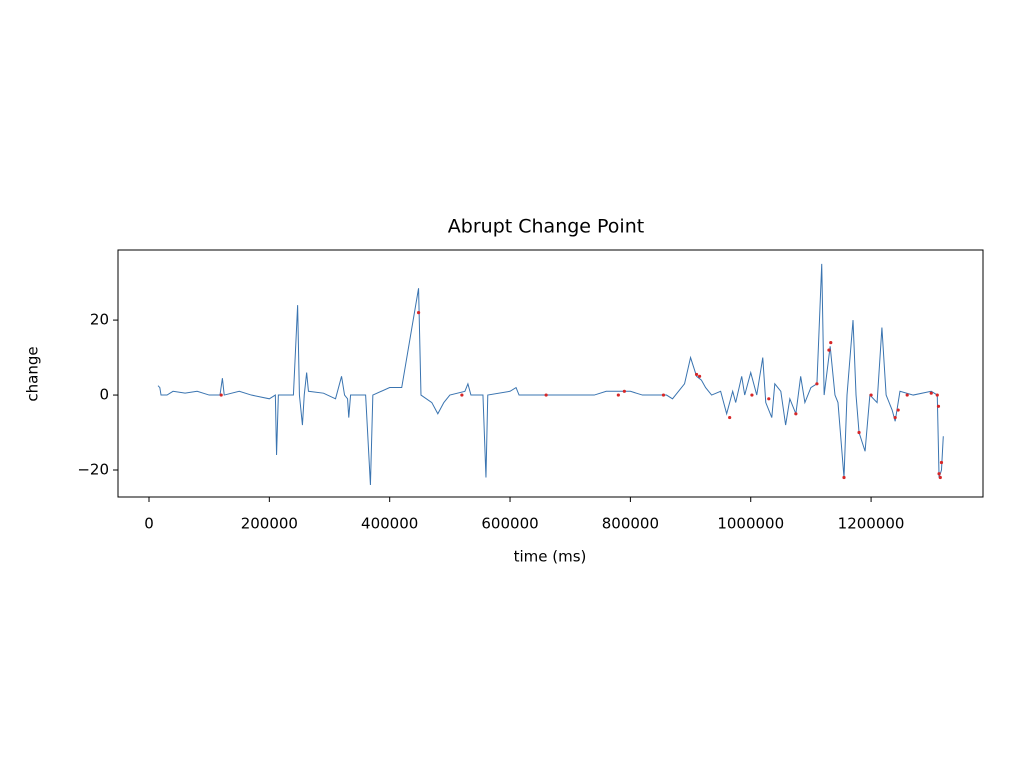 Image resolution: width=1024 pixels, height=768 pixels. I want to click on x-tick-label: 1200000, so click(871, 524).